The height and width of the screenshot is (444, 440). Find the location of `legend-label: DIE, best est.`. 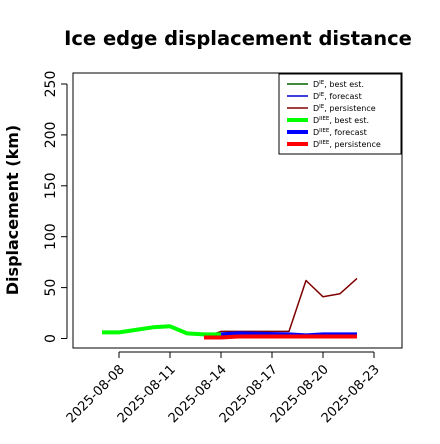

legend-label: DIE, best est. is located at coordinates (338, 84).